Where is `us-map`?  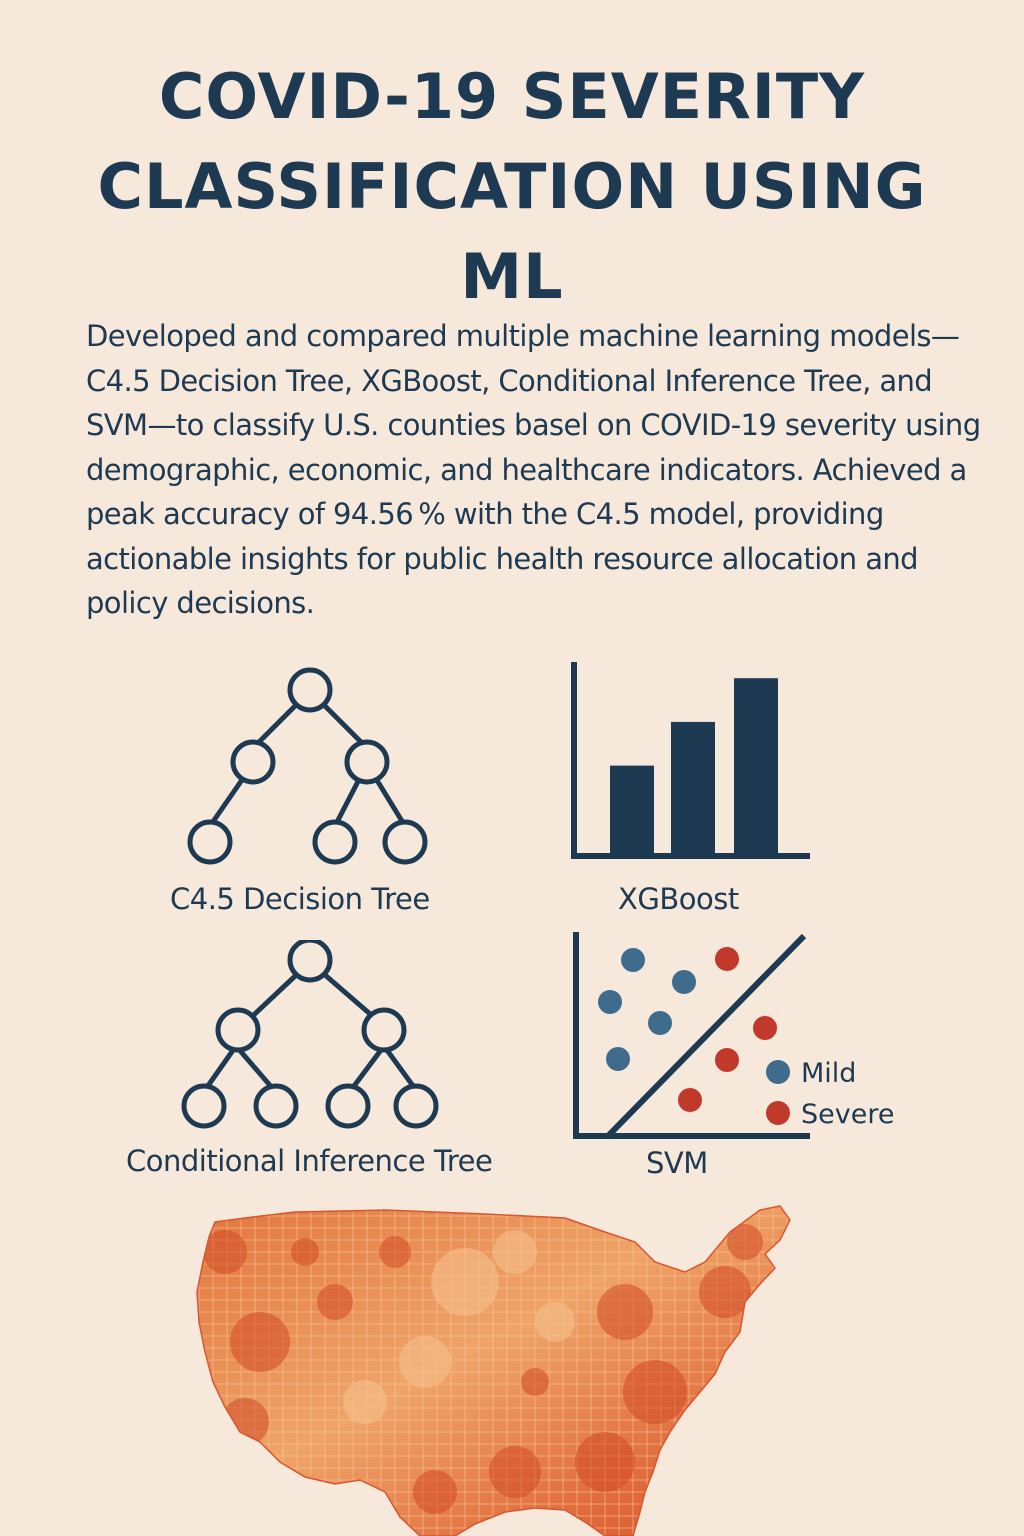
us-map is located at coordinates (505, 1364).